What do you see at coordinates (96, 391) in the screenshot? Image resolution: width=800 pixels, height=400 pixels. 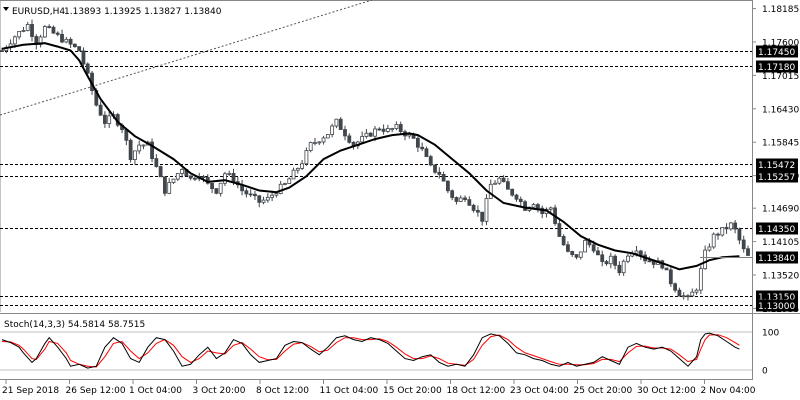 I see `time-tick-label: 26 Sep 12:00` at bounding box center [96, 391].